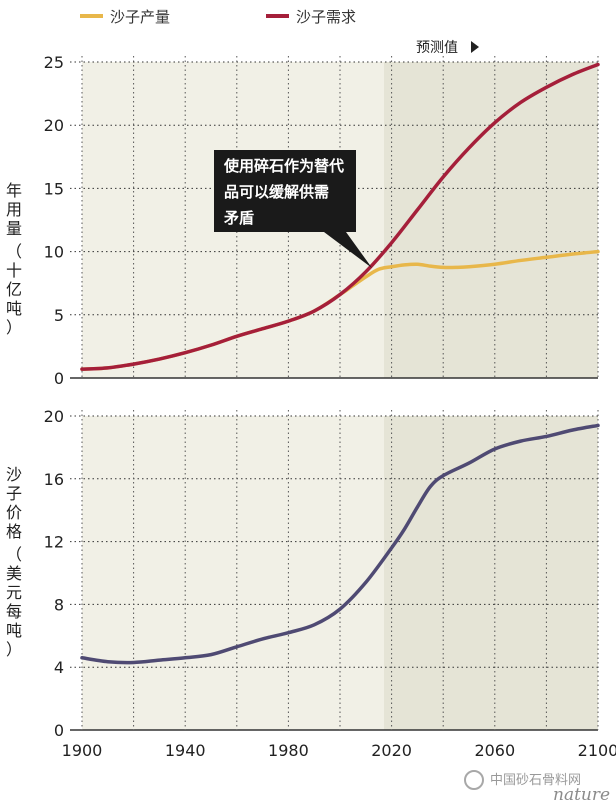 This screenshot has width=616, height=804. What do you see at coordinates (391, 750) in the screenshot?
I see `x-tick-label: 2020` at bounding box center [391, 750].